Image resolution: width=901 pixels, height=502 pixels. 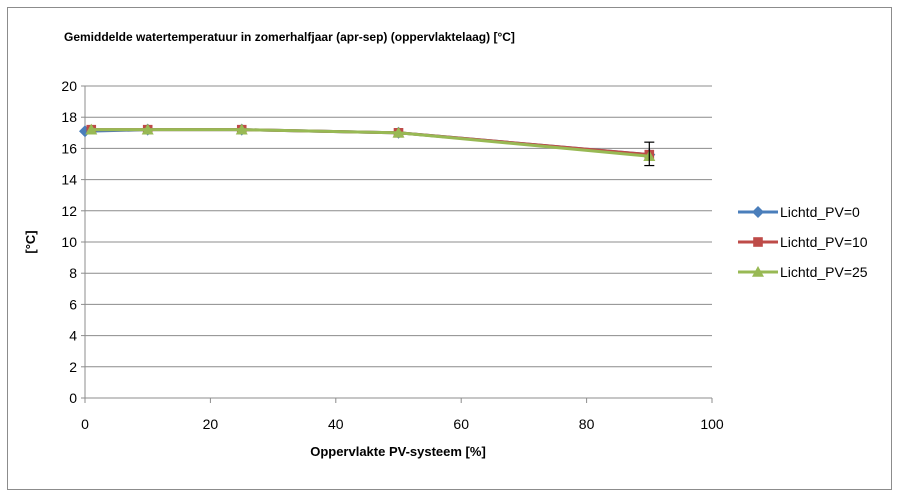 I want to click on error-bar, so click(x=649, y=154).